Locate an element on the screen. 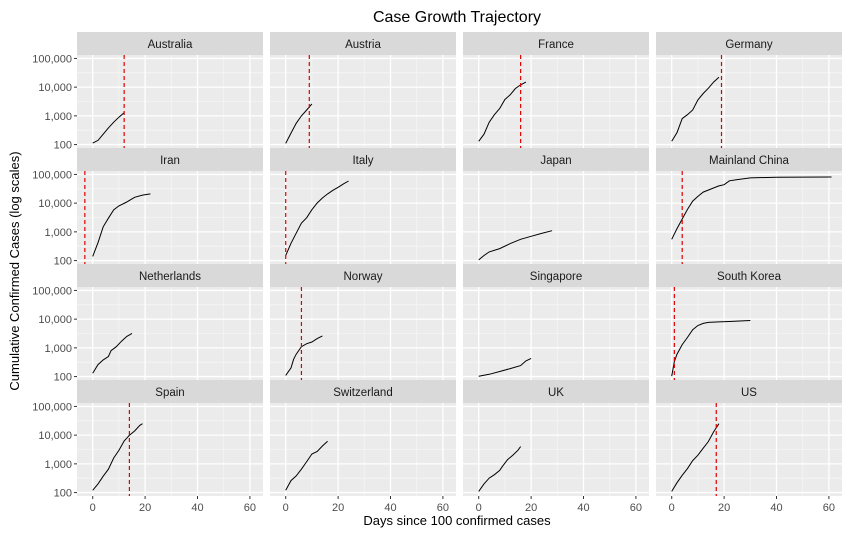  facet-label: Australia is located at coordinates (170, 45).